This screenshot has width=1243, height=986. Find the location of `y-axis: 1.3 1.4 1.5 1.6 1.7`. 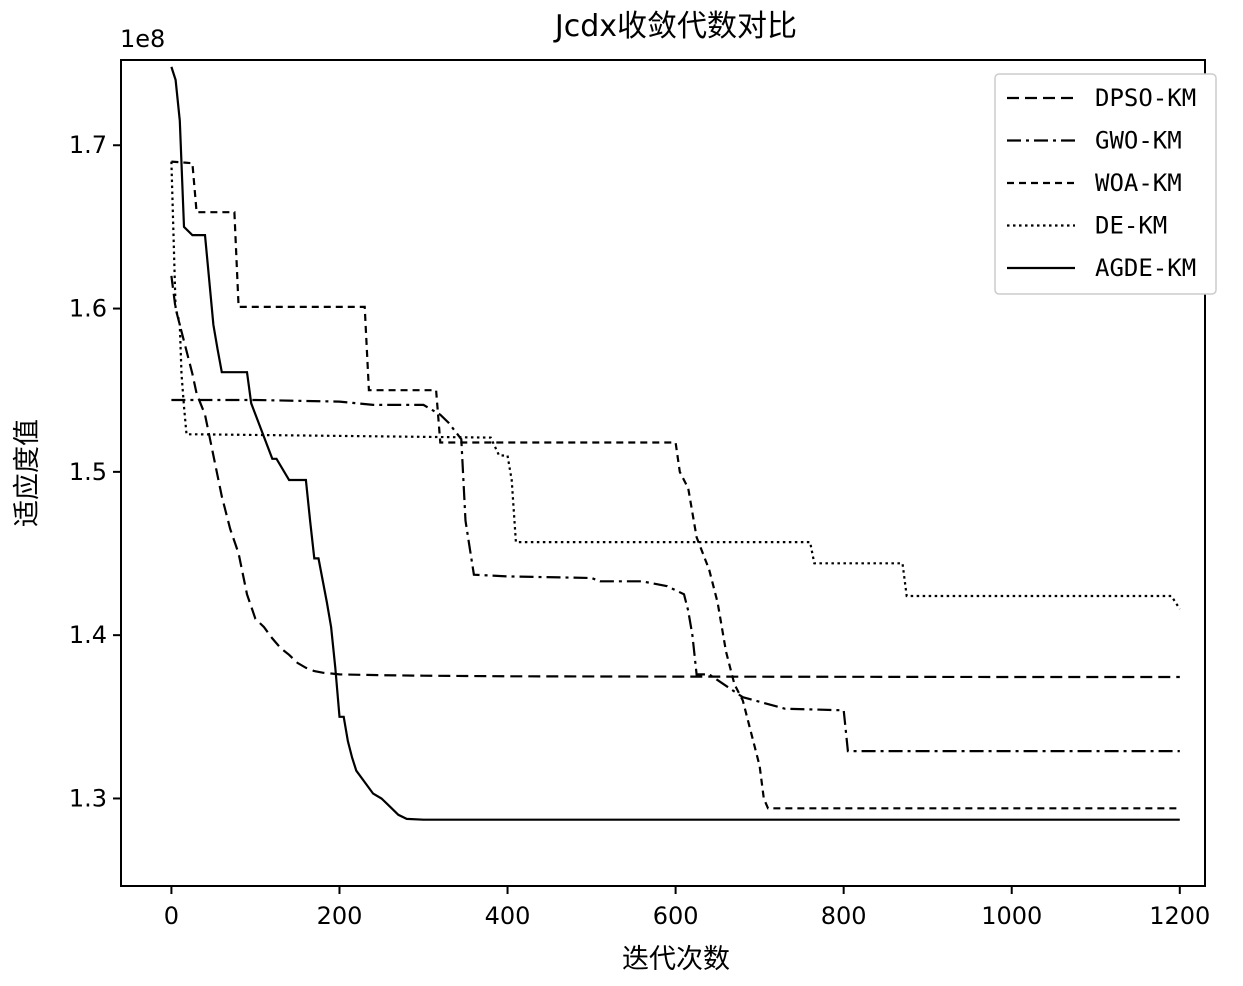

y-axis: 1.3 1.4 1.5 1.6 1.7 is located at coordinates (95, 471).